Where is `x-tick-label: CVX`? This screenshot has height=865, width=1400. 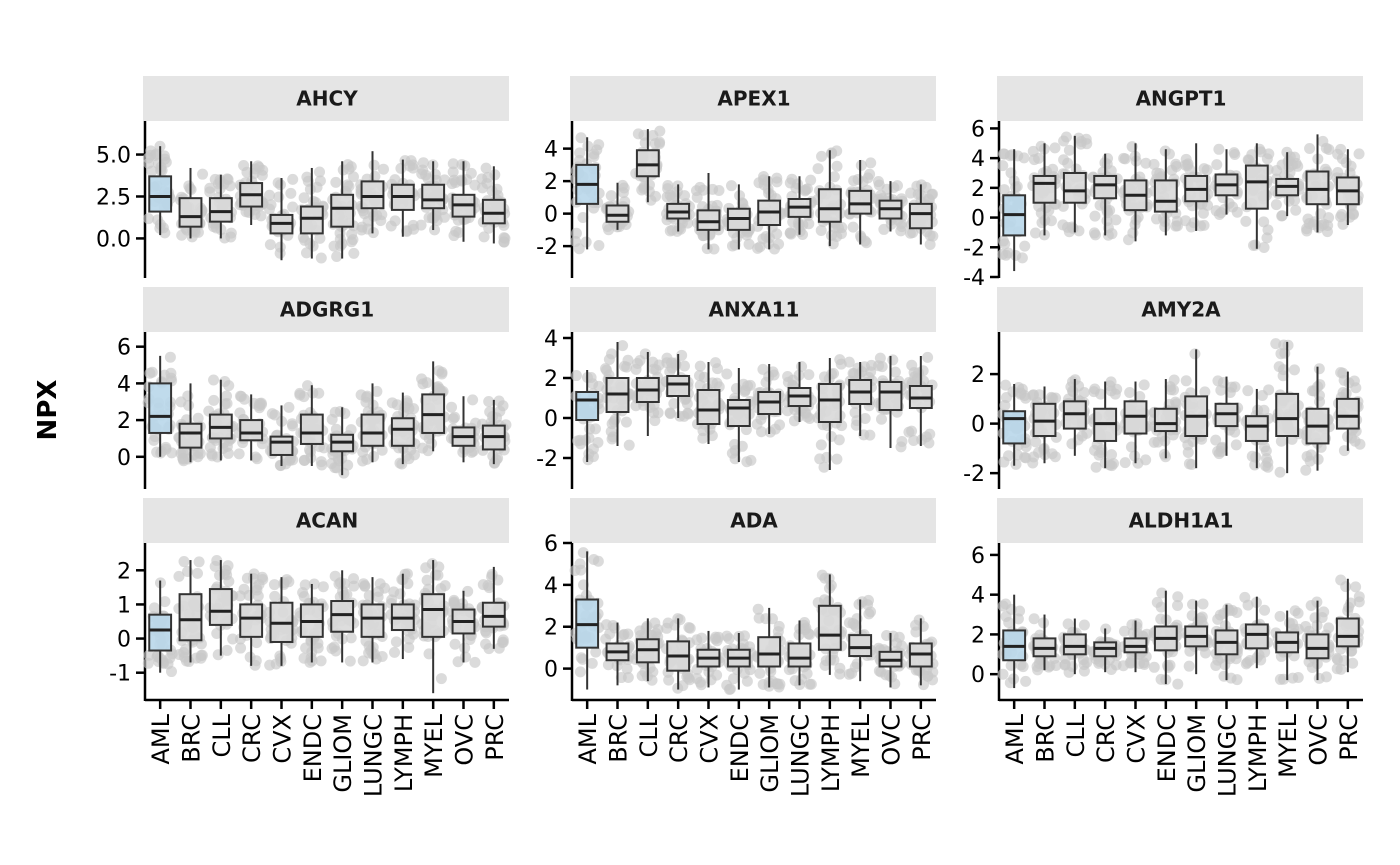
x-tick-label: CVX is located at coordinates (710, 739).